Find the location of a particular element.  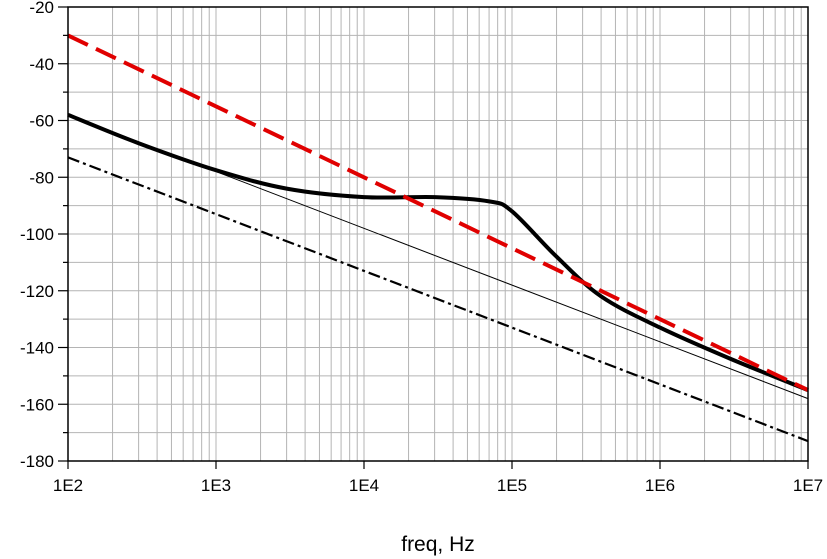

x-tick-labels: 1E2 1E3 1E4 1E5 1E6 1E7 is located at coordinates (438, 485).